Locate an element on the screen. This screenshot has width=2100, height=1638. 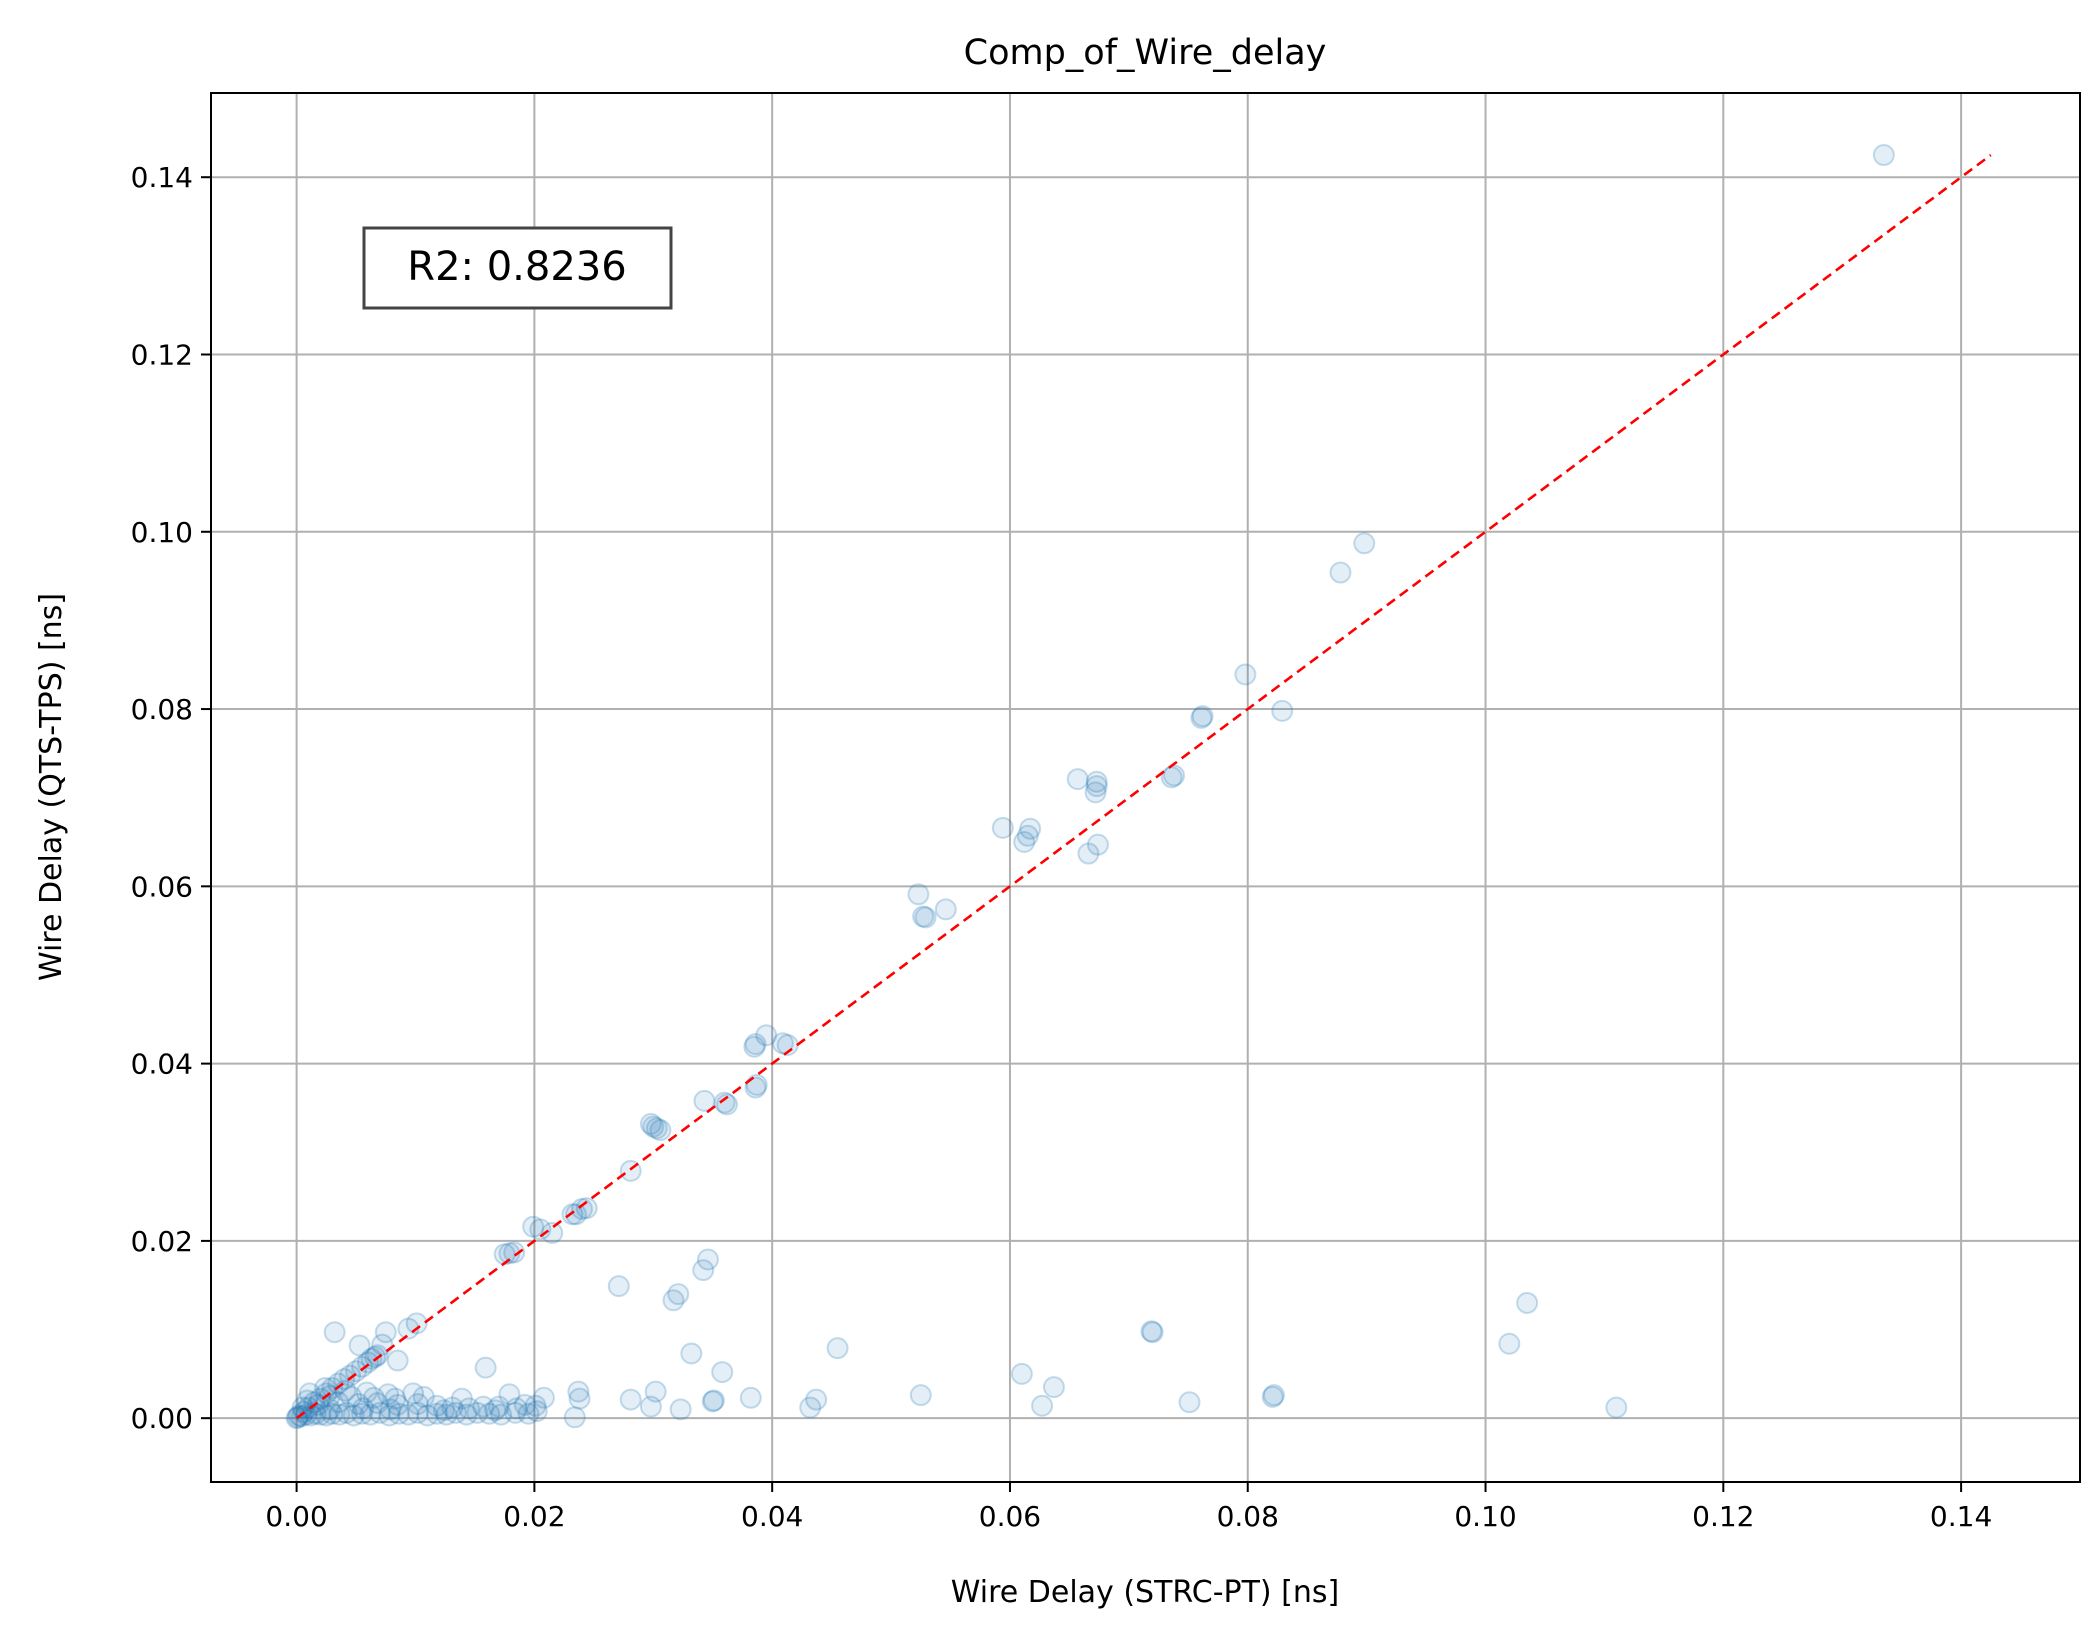
r2-annotation-box is located at coordinates (517, 268).